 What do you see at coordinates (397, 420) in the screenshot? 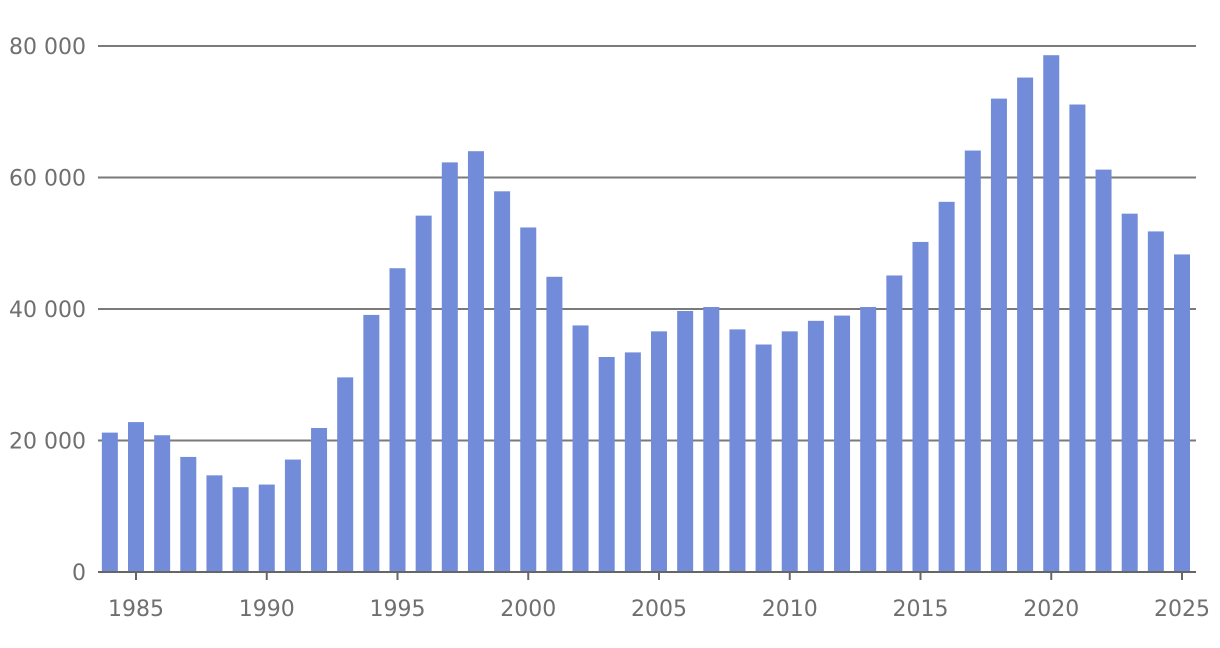
I see `bar-1995` at bounding box center [397, 420].